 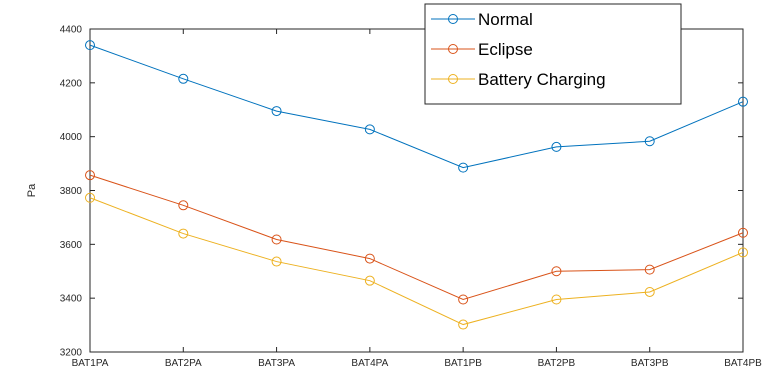 What do you see at coordinates (71, 299) in the screenshot?
I see `y-tick-label: 3400` at bounding box center [71, 299].